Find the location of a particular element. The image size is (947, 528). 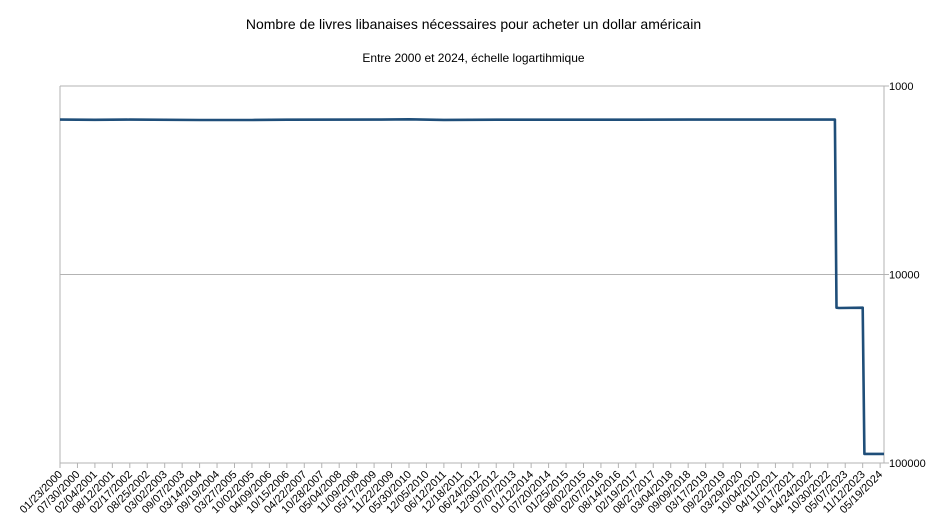

y-tick-label: 1000 is located at coordinates (901, 87).